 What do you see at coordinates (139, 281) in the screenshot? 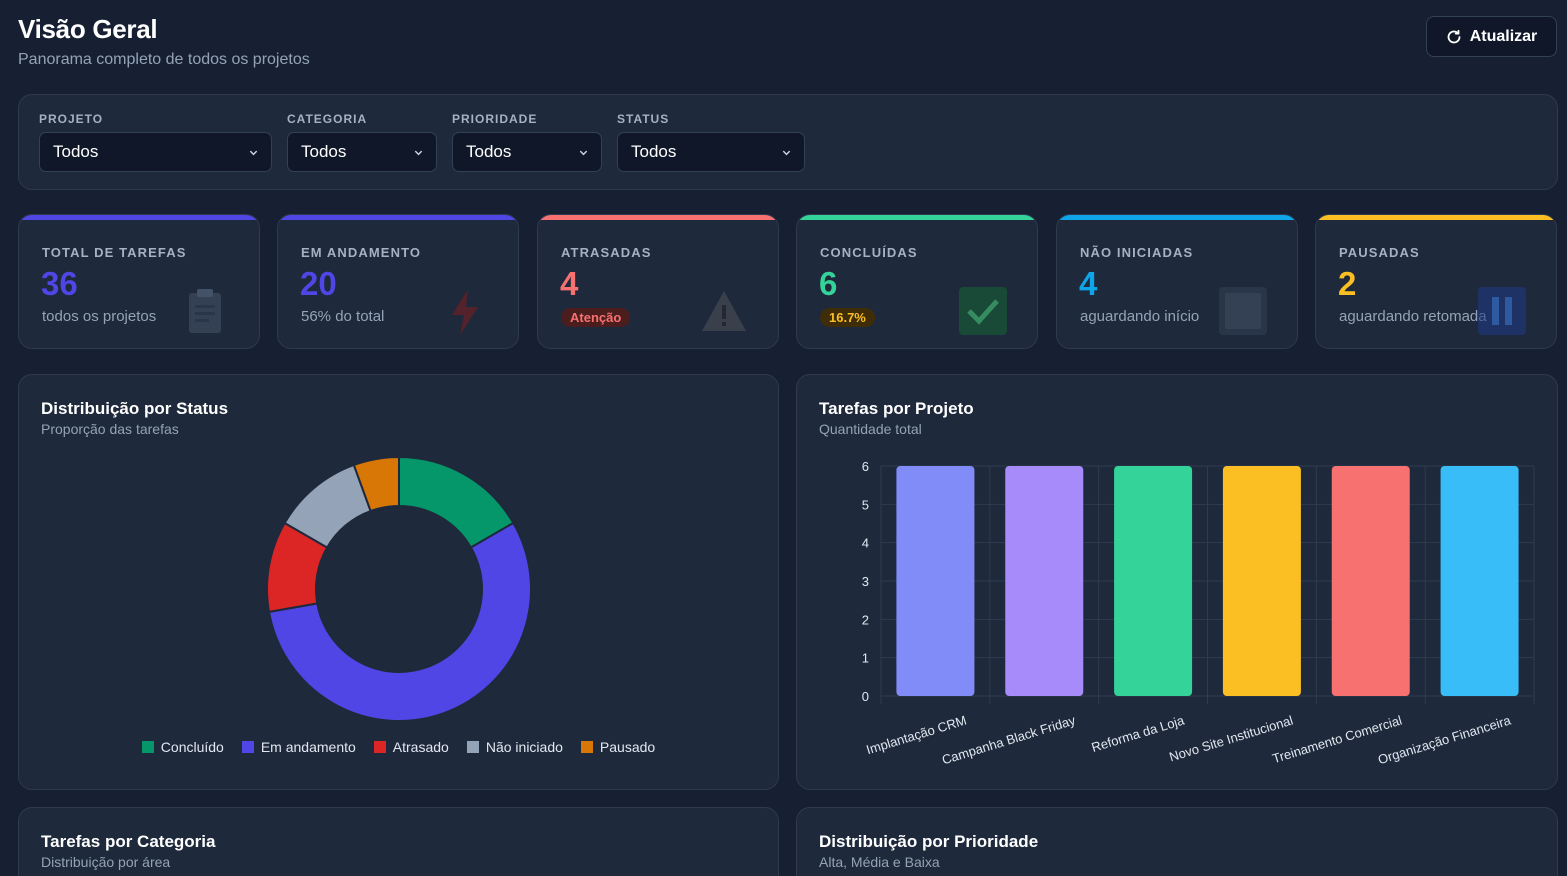
I see `stat-card-total: TOTAL DE TAREFAS 36 todos os projetos` at bounding box center [139, 281].